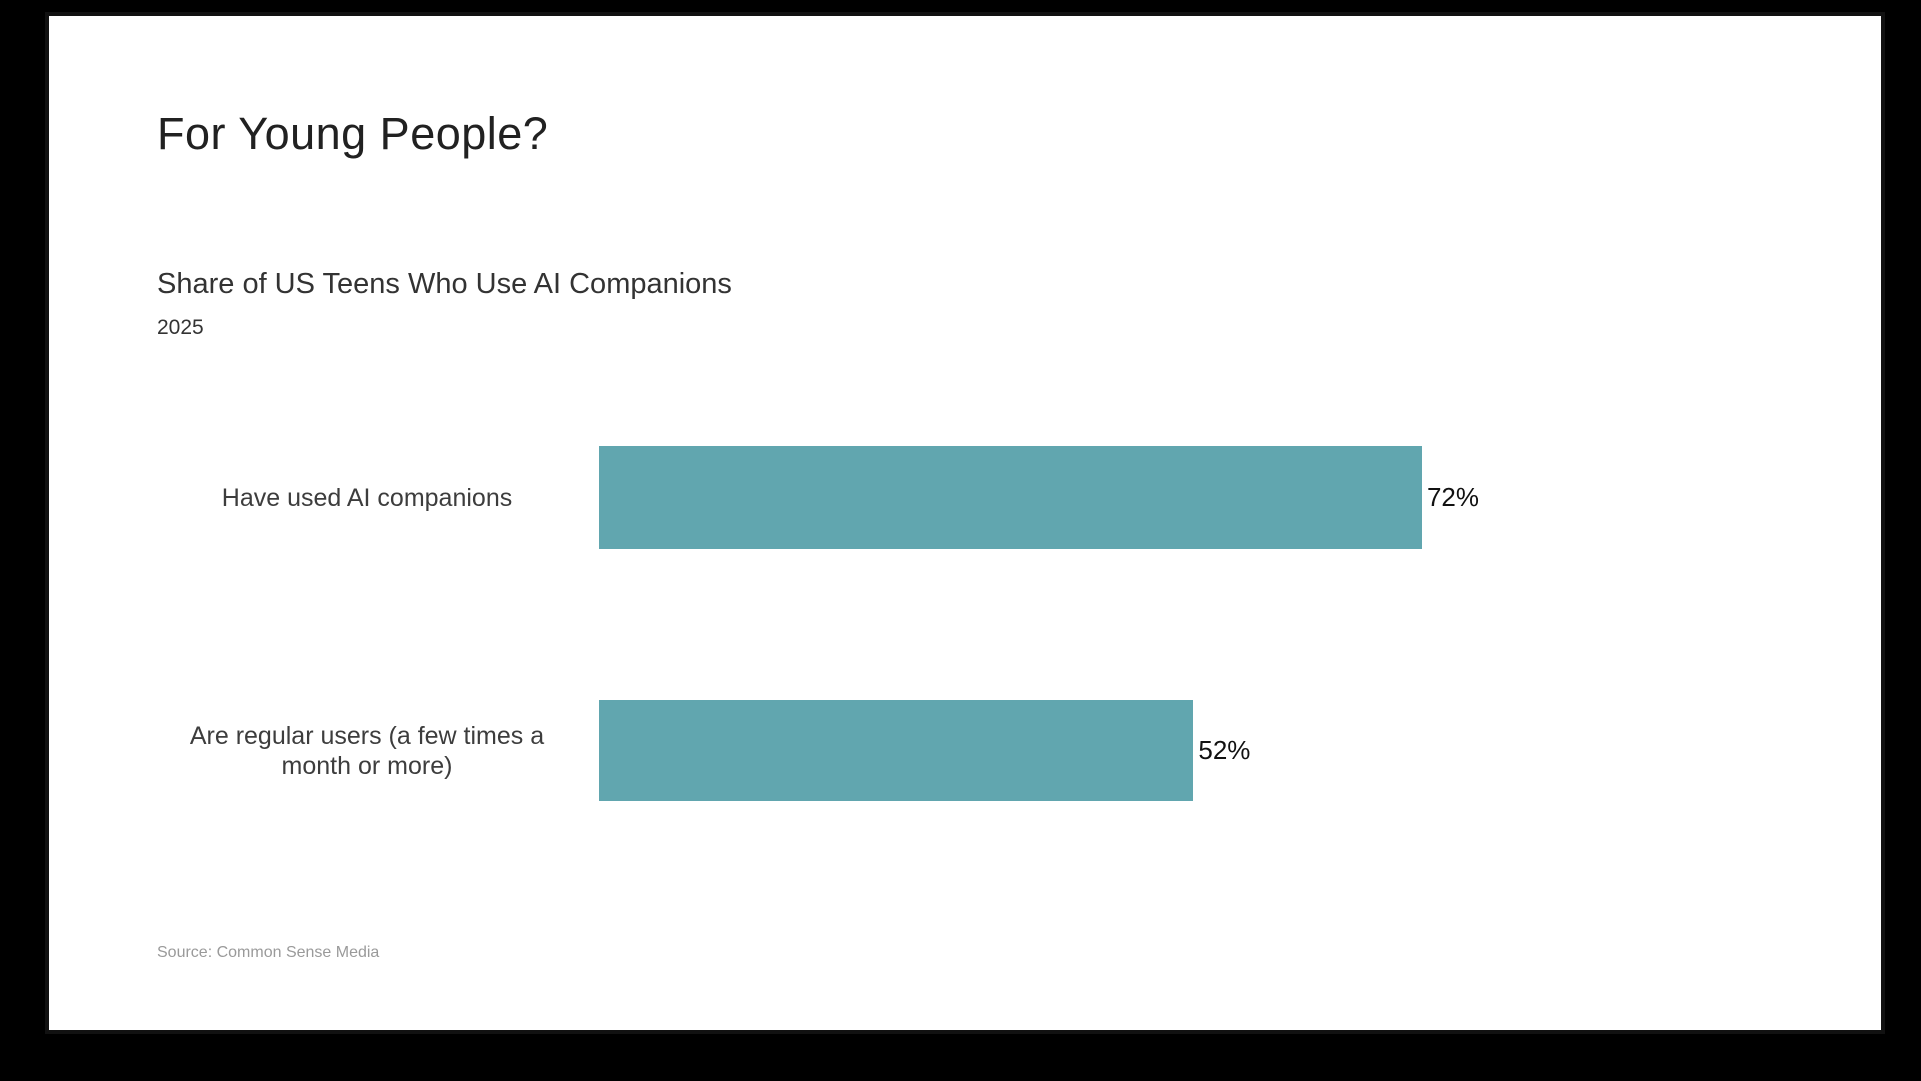  Describe the element at coordinates (1224, 750) in the screenshot. I see `value-label-regular-users: 52%` at that location.